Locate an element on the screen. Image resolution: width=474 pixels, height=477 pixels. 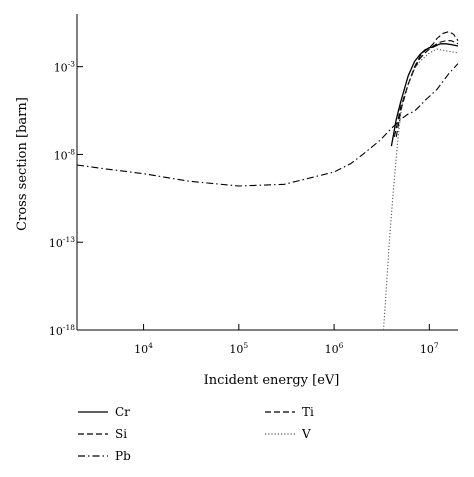
series-line-si is located at coordinates (427, 88).